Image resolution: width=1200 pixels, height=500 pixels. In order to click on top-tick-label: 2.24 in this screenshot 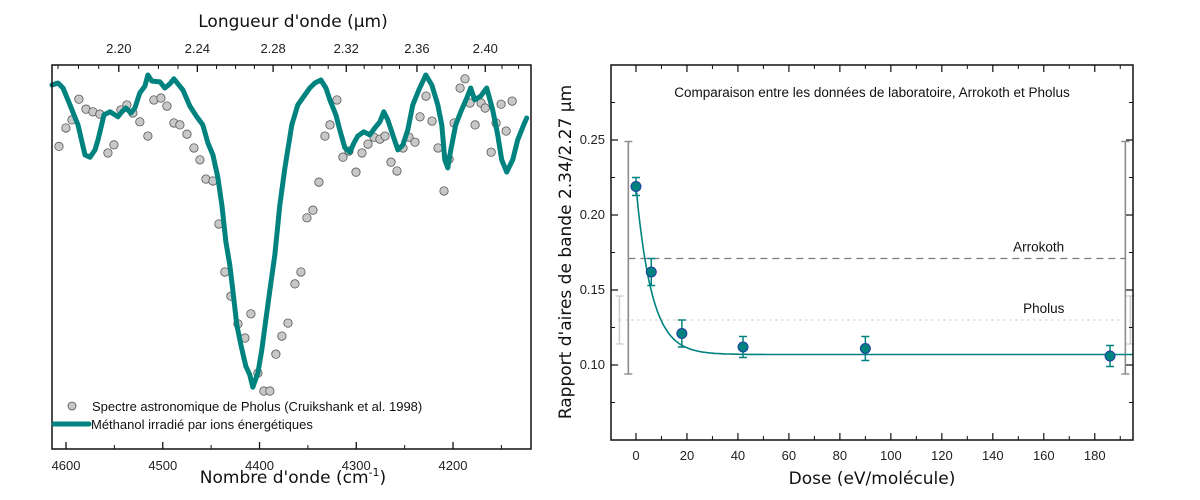, I will do `click(197, 48)`.